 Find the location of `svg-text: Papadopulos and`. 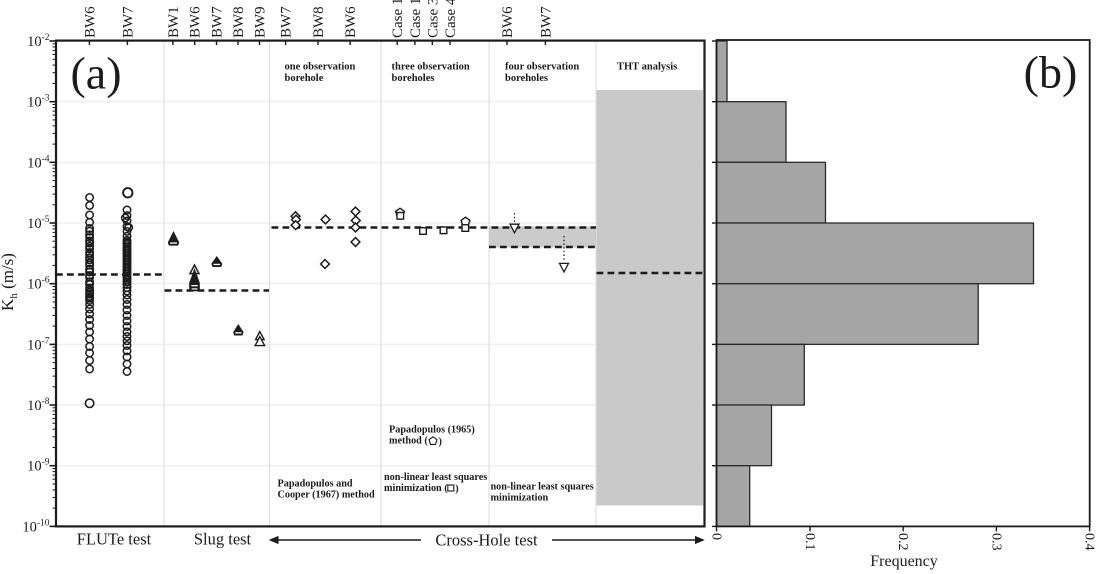

svg-text: Papadopulos and is located at coordinates (315, 484).